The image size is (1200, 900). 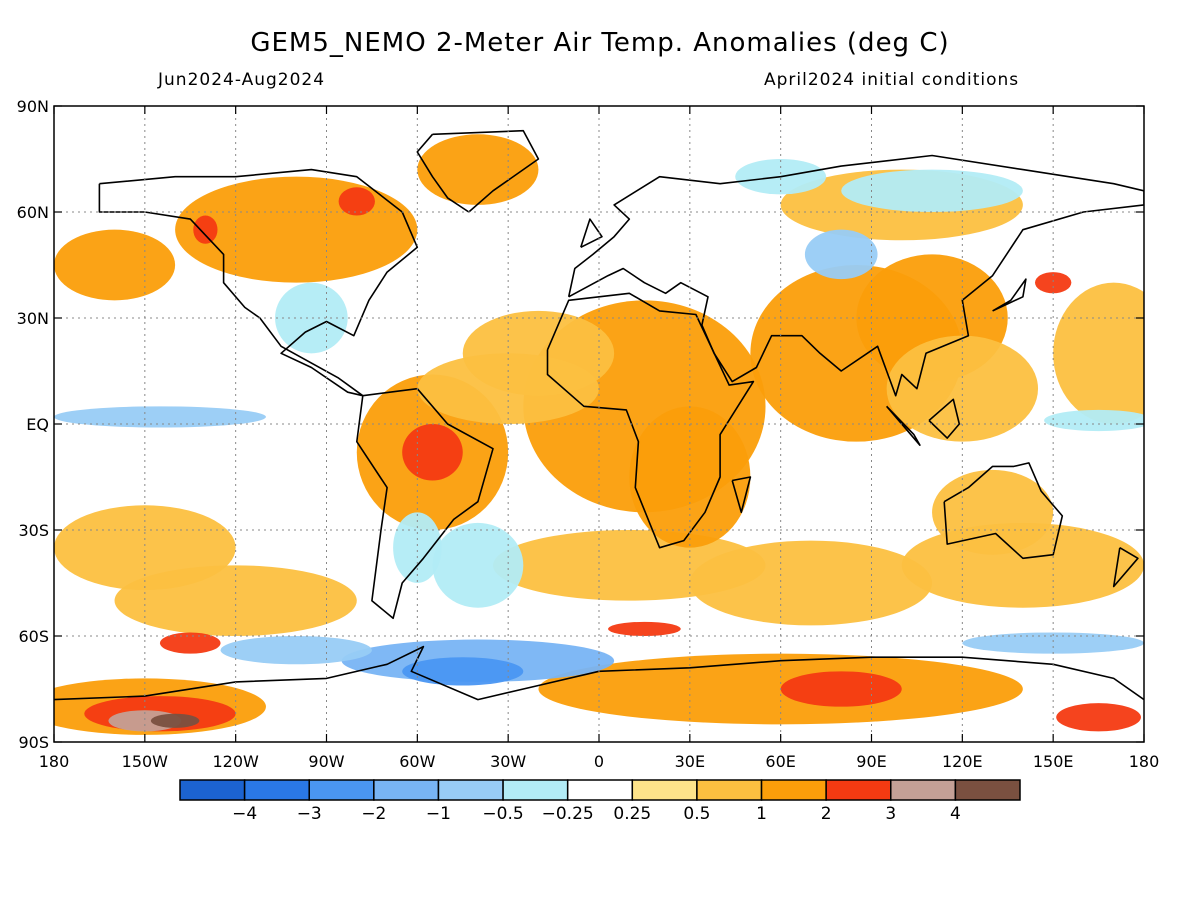 I want to click on lon-label: 0, so click(x=599, y=761).